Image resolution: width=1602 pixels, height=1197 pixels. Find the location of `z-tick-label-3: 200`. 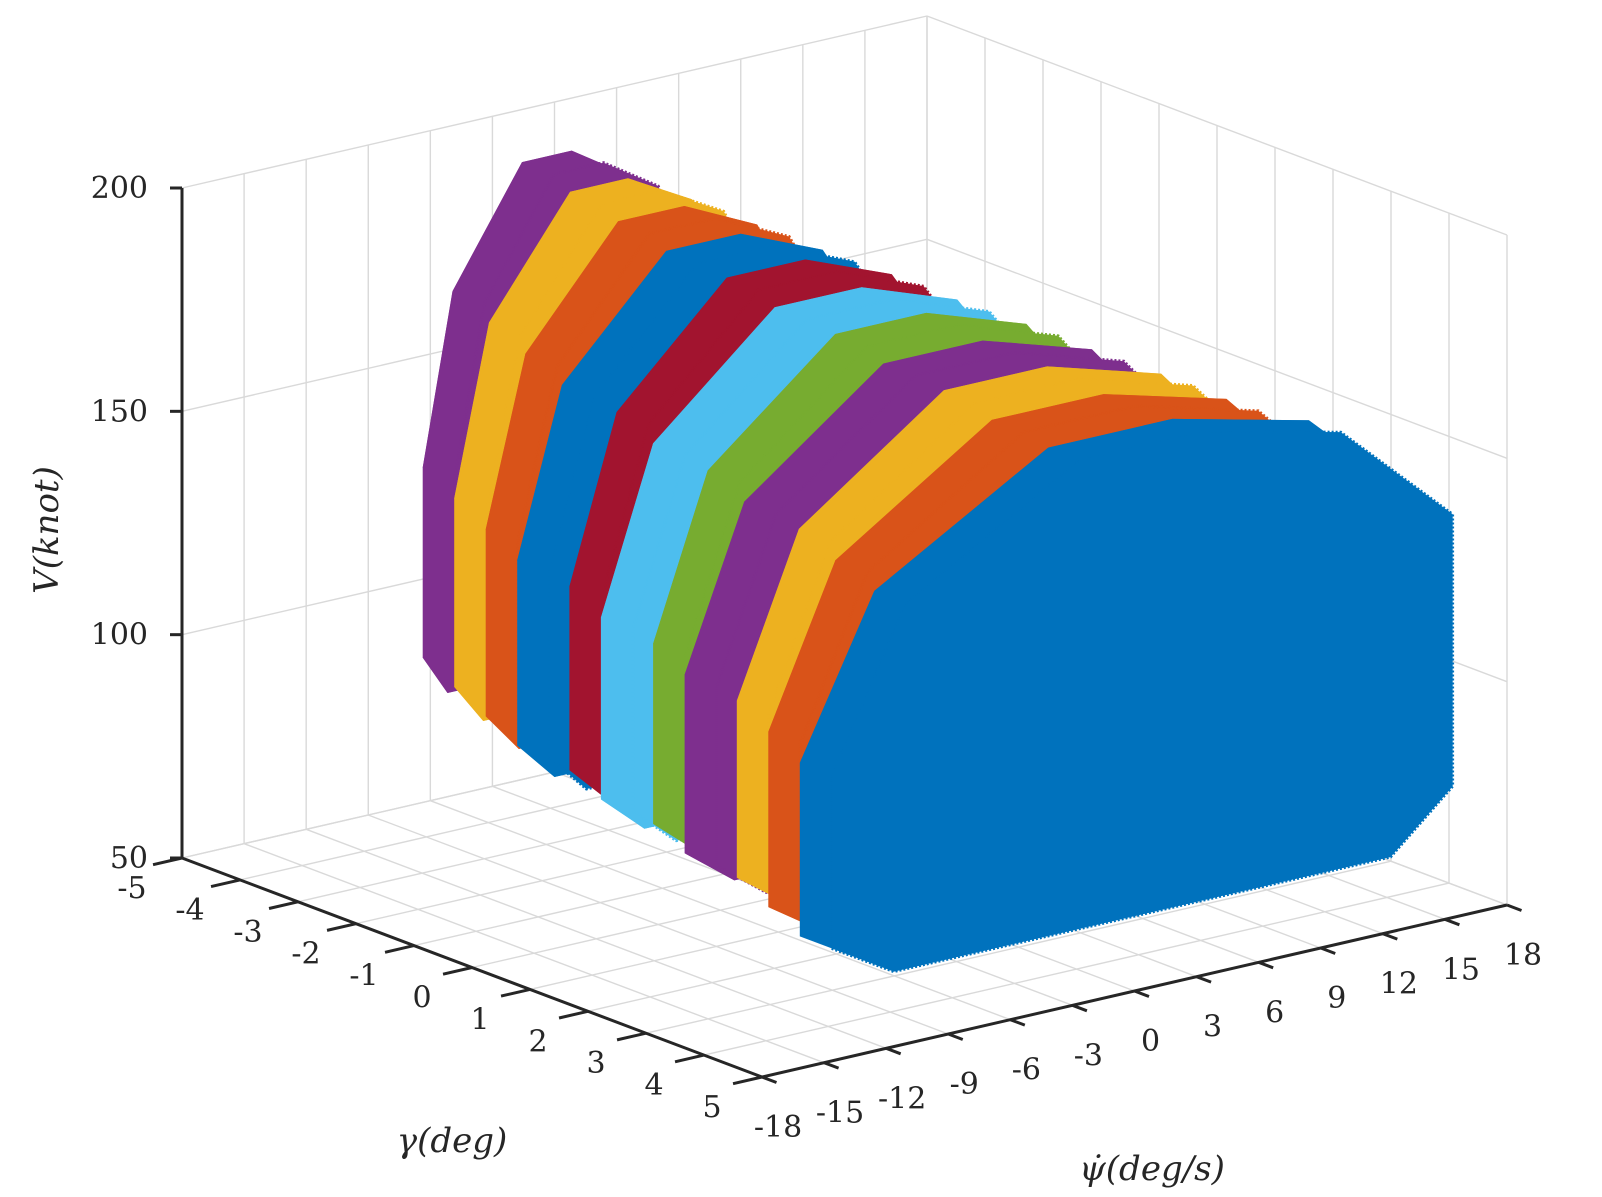

z-tick-label-3: 200 is located at coordinates (119, 188).